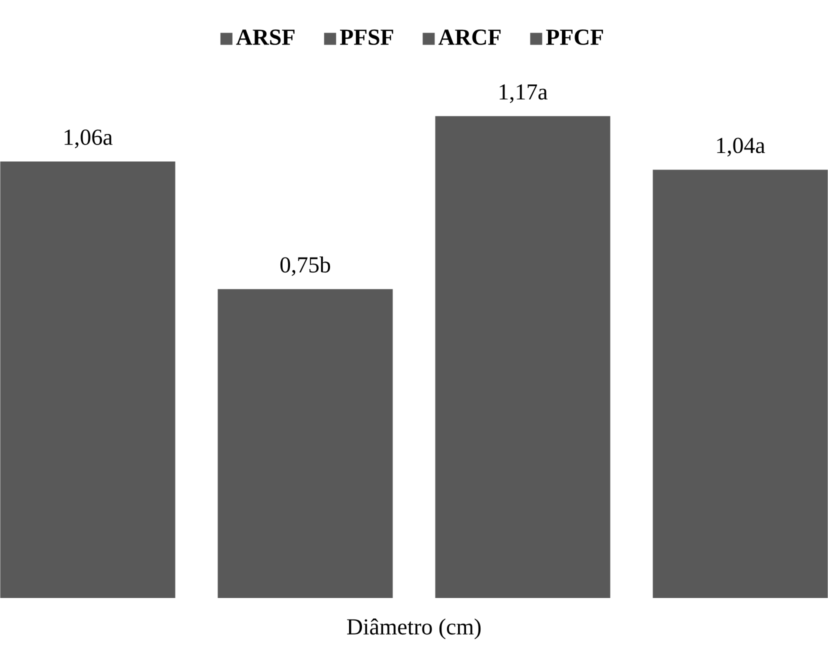 The width and height of the screenshot is (828, 652). I want to click on legend-label: PFSF, so click(367, 37).